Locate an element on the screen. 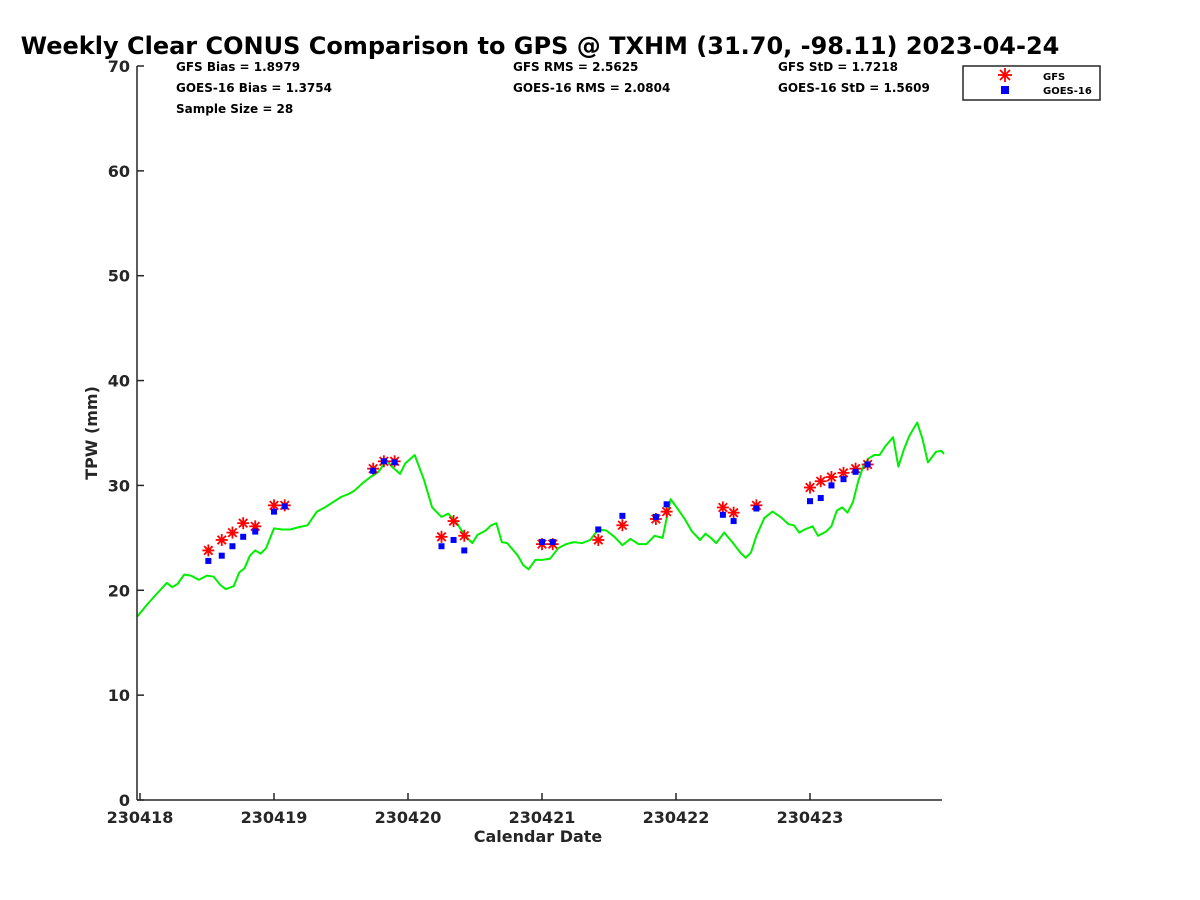  legend-goes16-label: GOES-16 is located at coordinates (1067, 91).